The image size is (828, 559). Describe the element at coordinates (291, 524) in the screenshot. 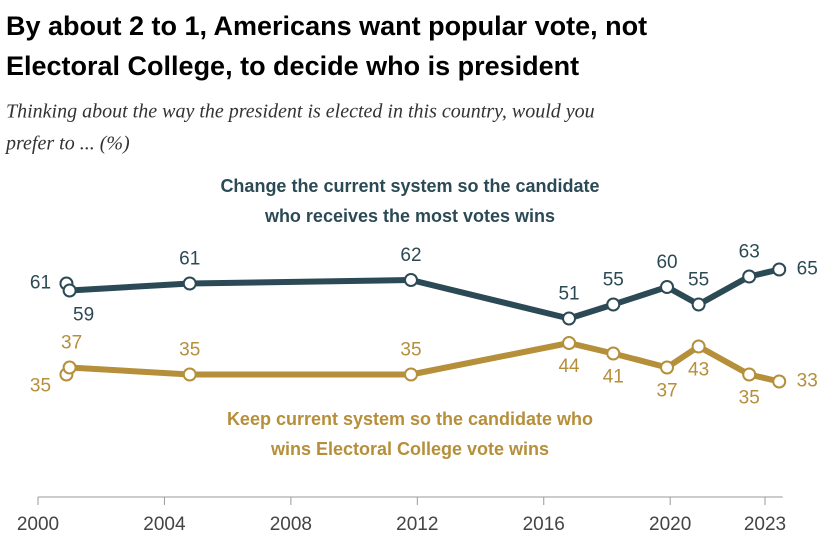

I see `x-tick-label: 2008` at that location.